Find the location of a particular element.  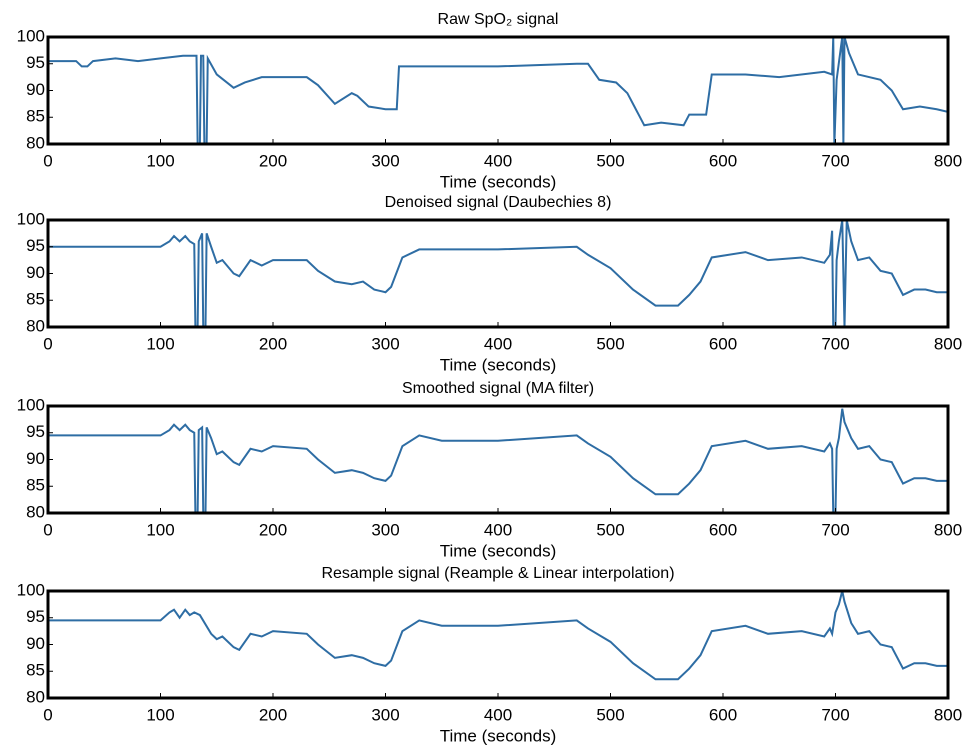

subplot-title: Raw SpO₂ signal is located at coordinates (498, 19).